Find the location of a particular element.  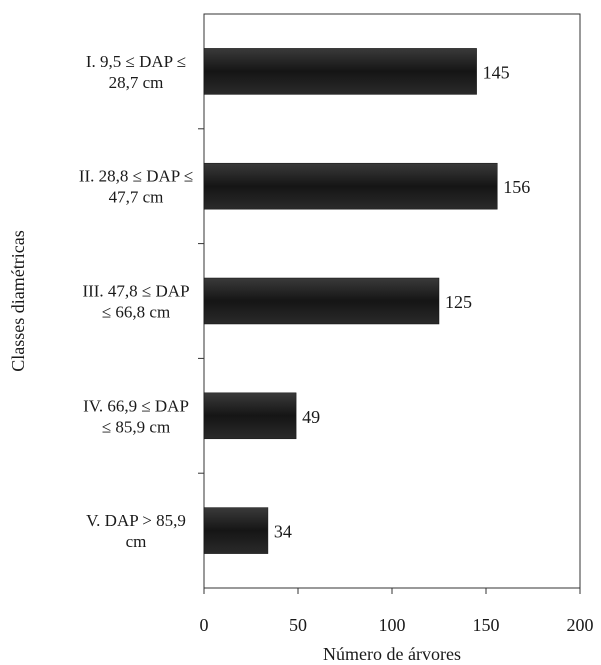

y-axis-title: Classes diamétricas is located at coordinates (18, 300).